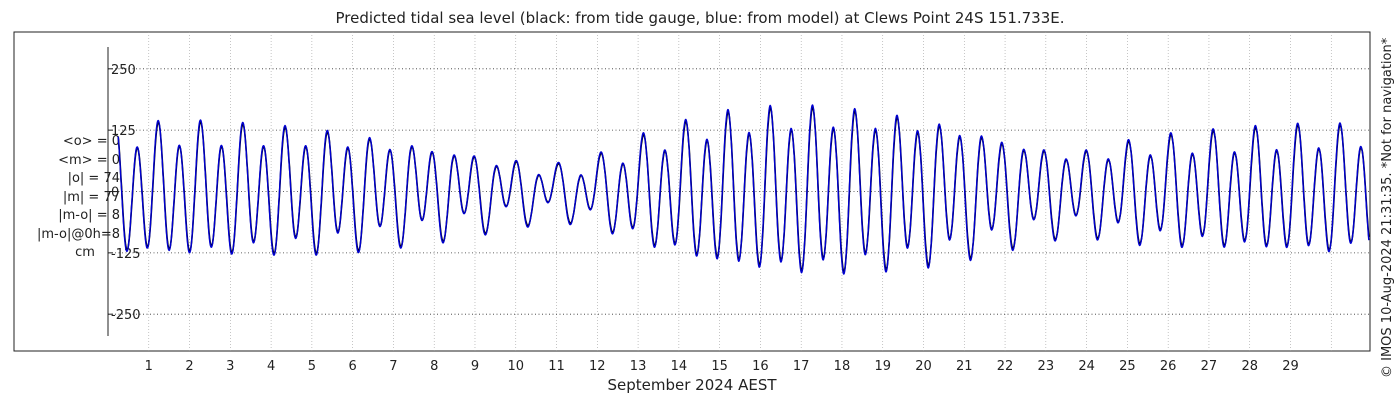 The width and height of the screenshot is (1400, 400). I want to click on x-tick-label: 6, so click(353, 366).